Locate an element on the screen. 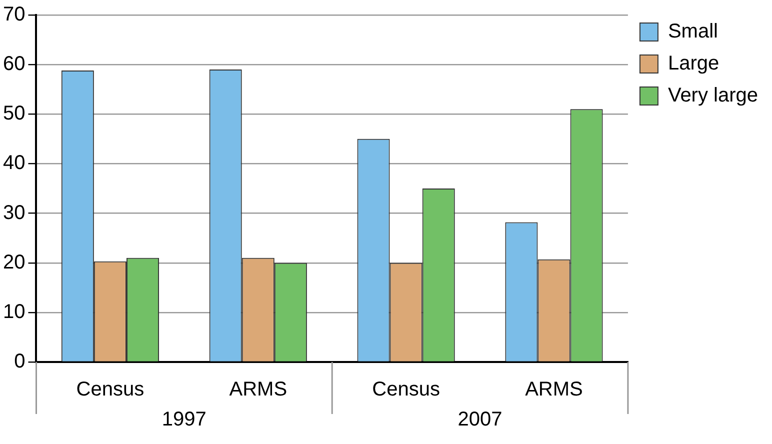  legend-label: Small is located at coordinates (693, 31).